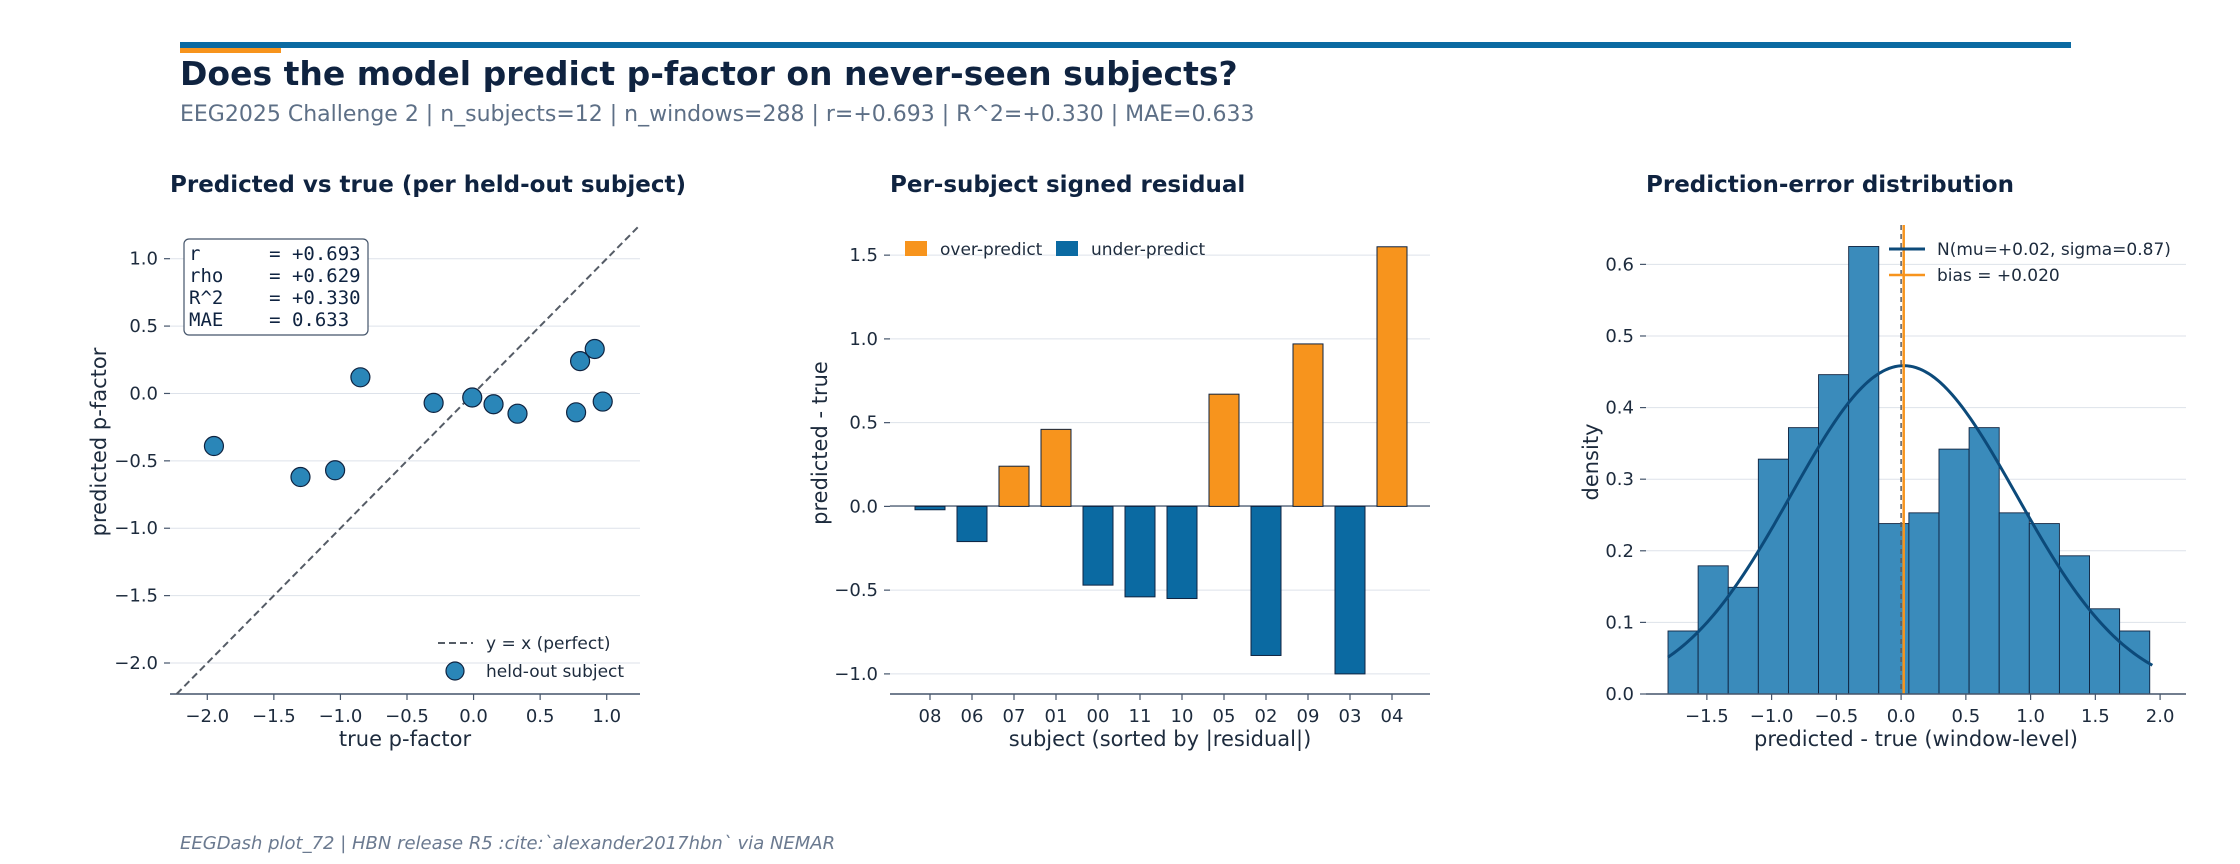 The height and width of the screenshot is (864, 2240). I want to click on residual-y-tick-label: −0.5, so click(856, 590).